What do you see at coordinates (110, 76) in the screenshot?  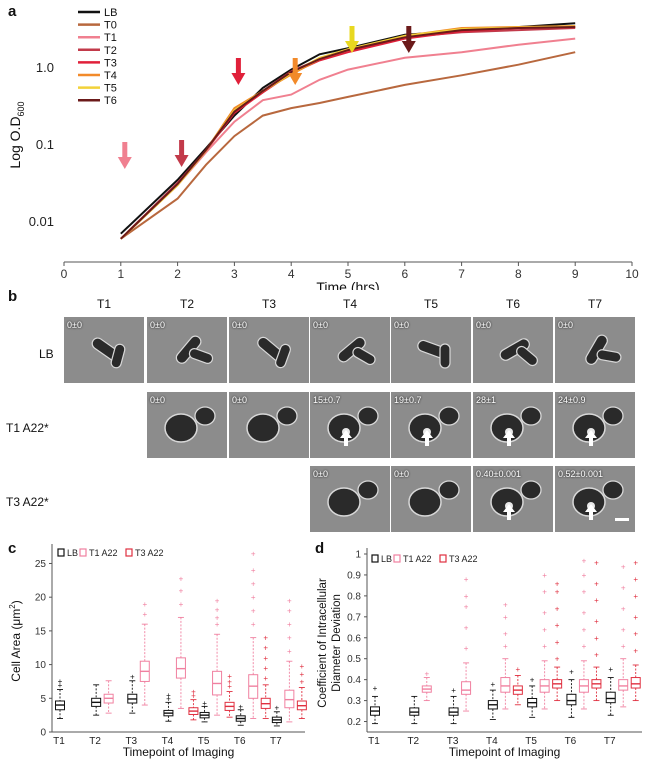 I see `legend-label-T4: T4` at bounding box center [110, 76].